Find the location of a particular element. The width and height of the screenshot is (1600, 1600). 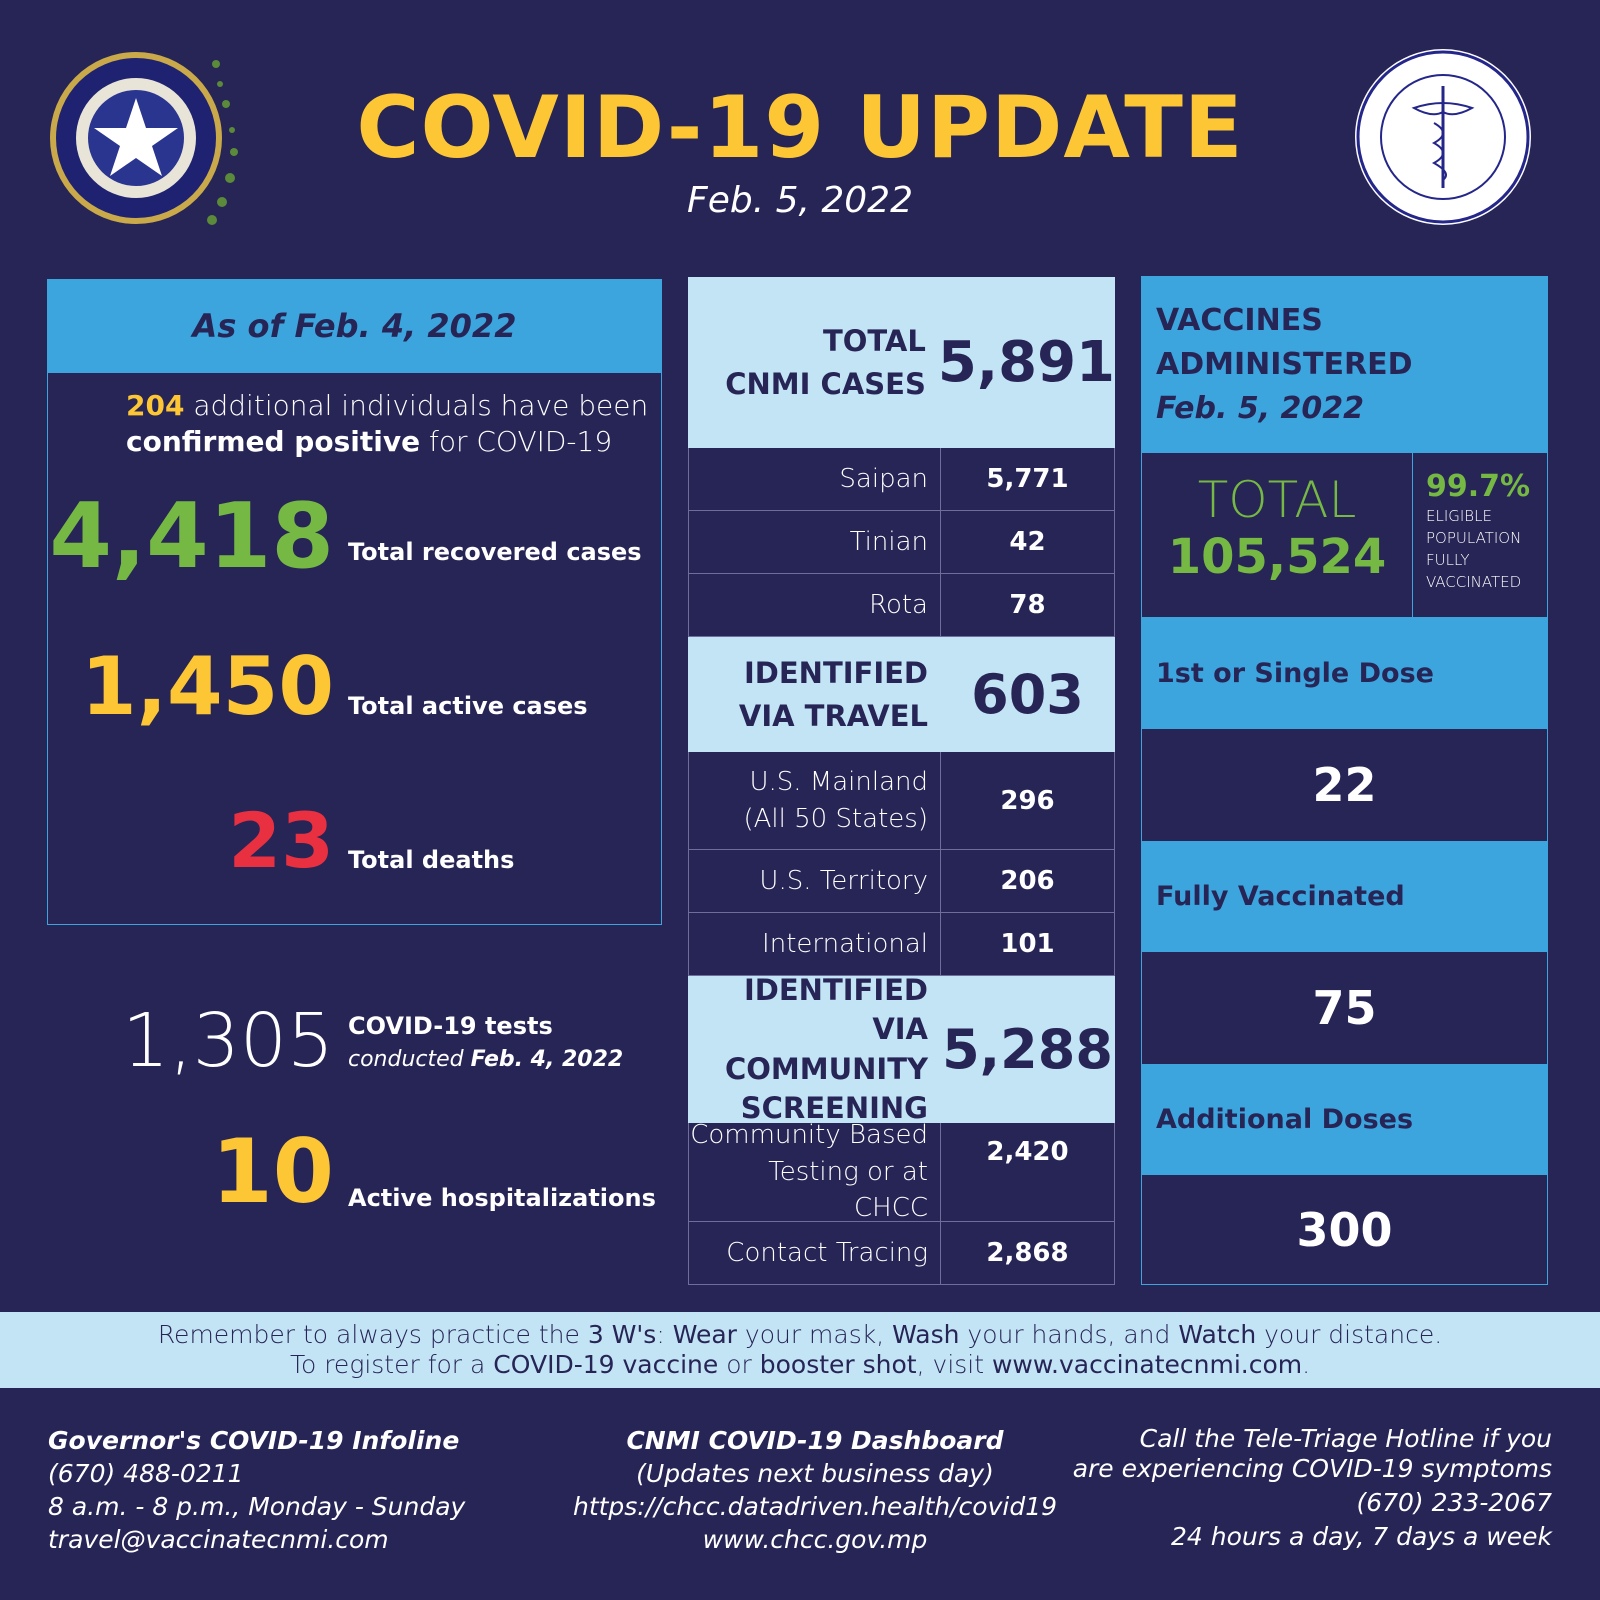

text: confirmed positive is located at coordinates (273, 441).